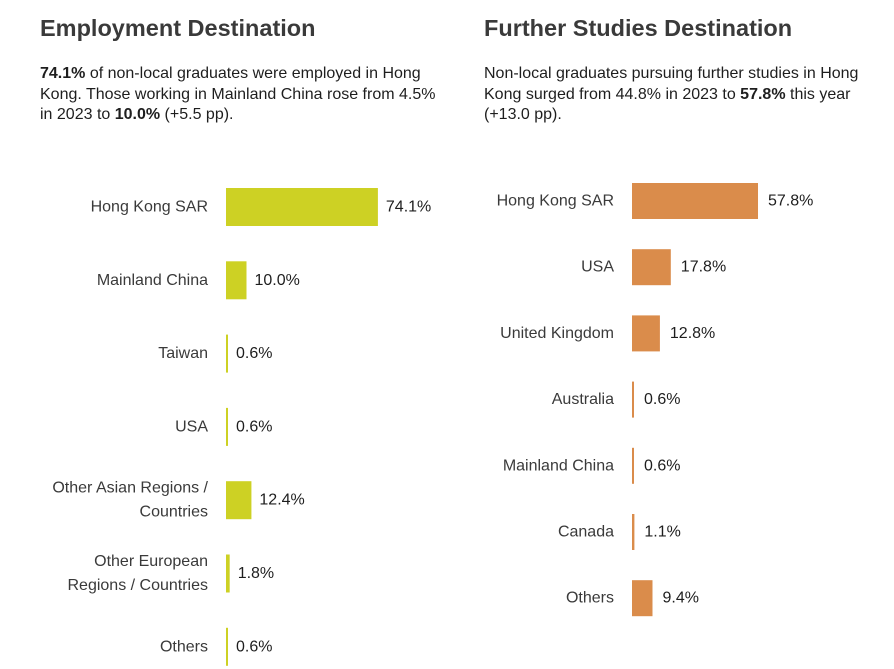 Image resolution: width=894 pixels, height=669 pixels. Describe the element at coordinates (597, 267) in the screenshot. I see `further-studies-category-label-1: USA` at that location.